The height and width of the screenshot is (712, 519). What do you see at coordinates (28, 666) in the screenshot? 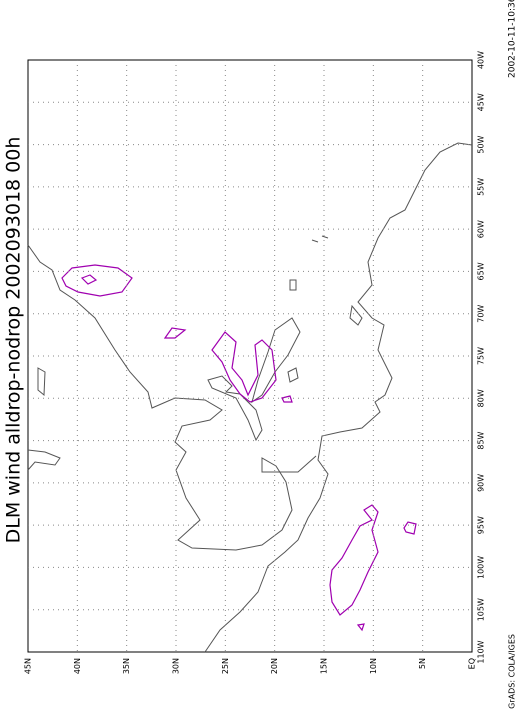
I see `lat-label: 45N` at bounding box center [28, 666].